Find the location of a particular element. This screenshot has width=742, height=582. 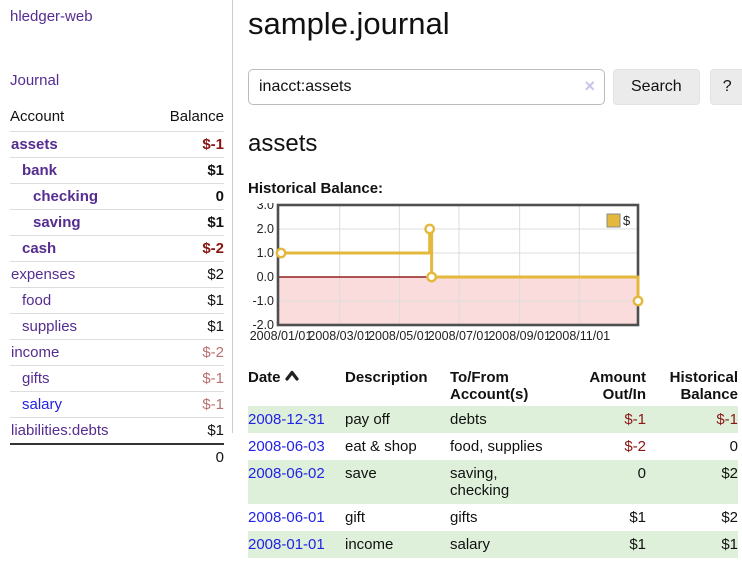

transaction-amount: $-2 is located at coordinates (635, 446).